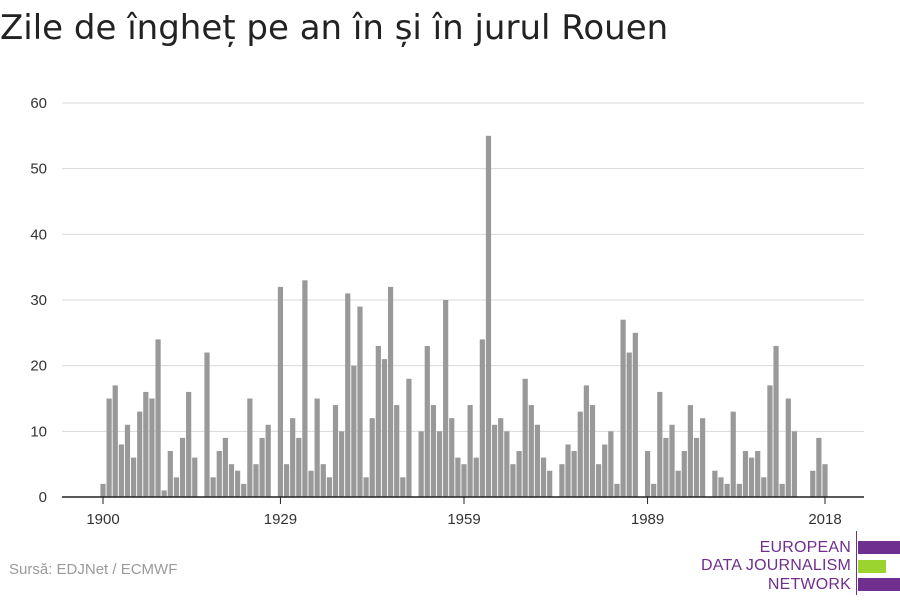 This screenshot has width=900, height=600. What do you see at coordinates (879, 547) in the screenshot?
I see `logo-bar-top` at bounding box center [879, 547].